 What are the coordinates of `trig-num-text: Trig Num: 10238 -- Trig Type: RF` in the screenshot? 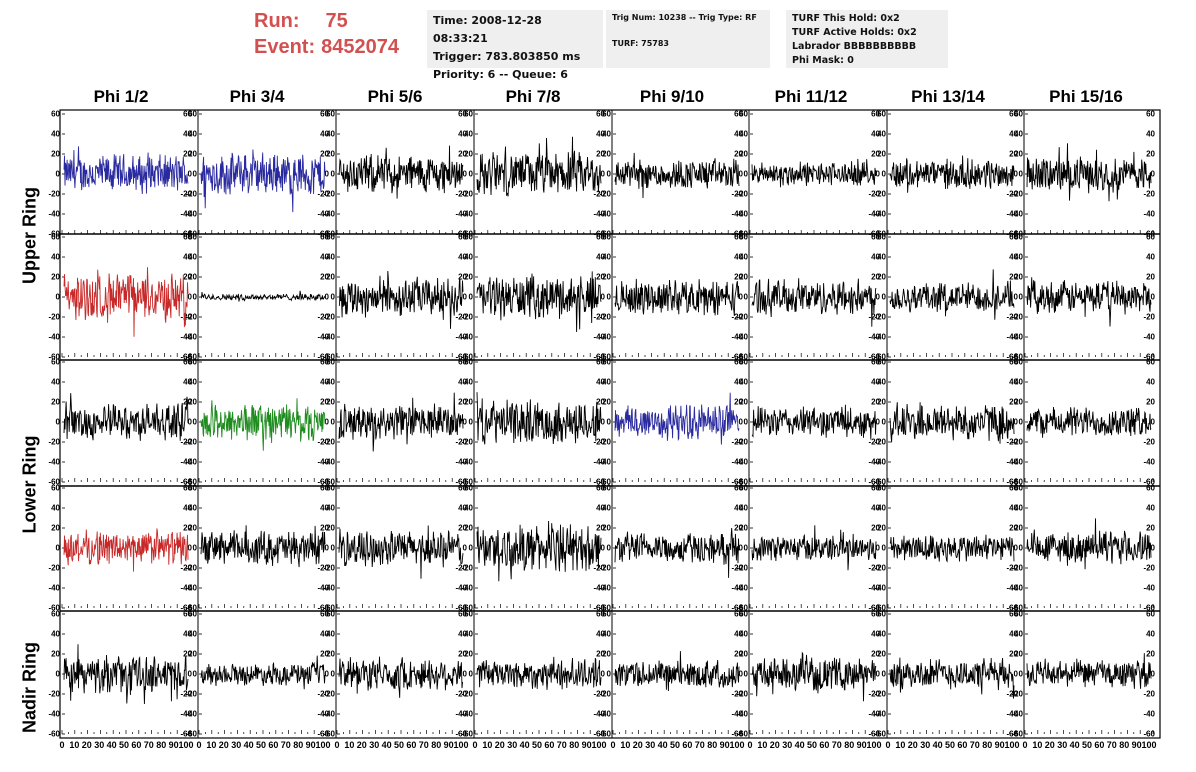 It's located at (684, 17).